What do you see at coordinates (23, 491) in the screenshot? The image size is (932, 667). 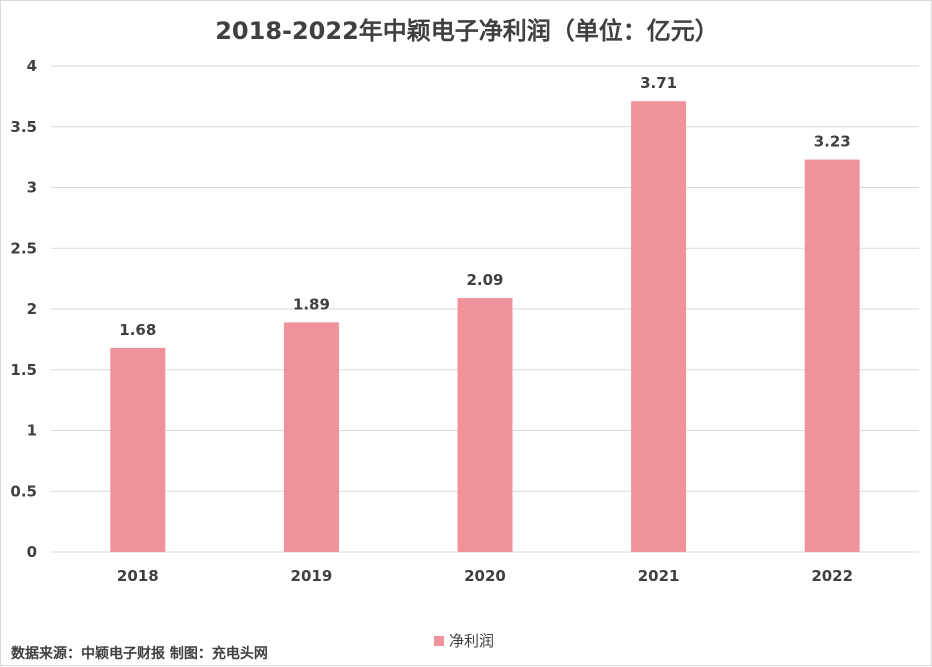 I see `y-tick-label: 0.5` at bounding box center [23, 491].